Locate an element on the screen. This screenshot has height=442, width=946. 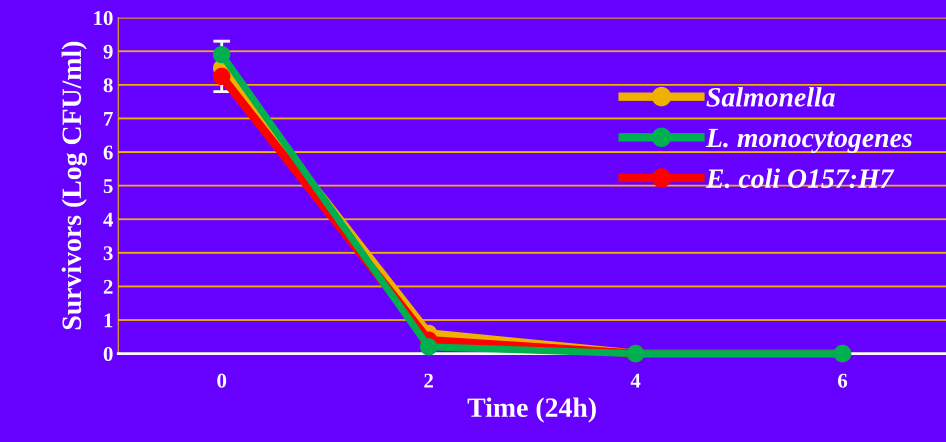
y-tick-label: 3 is located at coordinates (108, 253).